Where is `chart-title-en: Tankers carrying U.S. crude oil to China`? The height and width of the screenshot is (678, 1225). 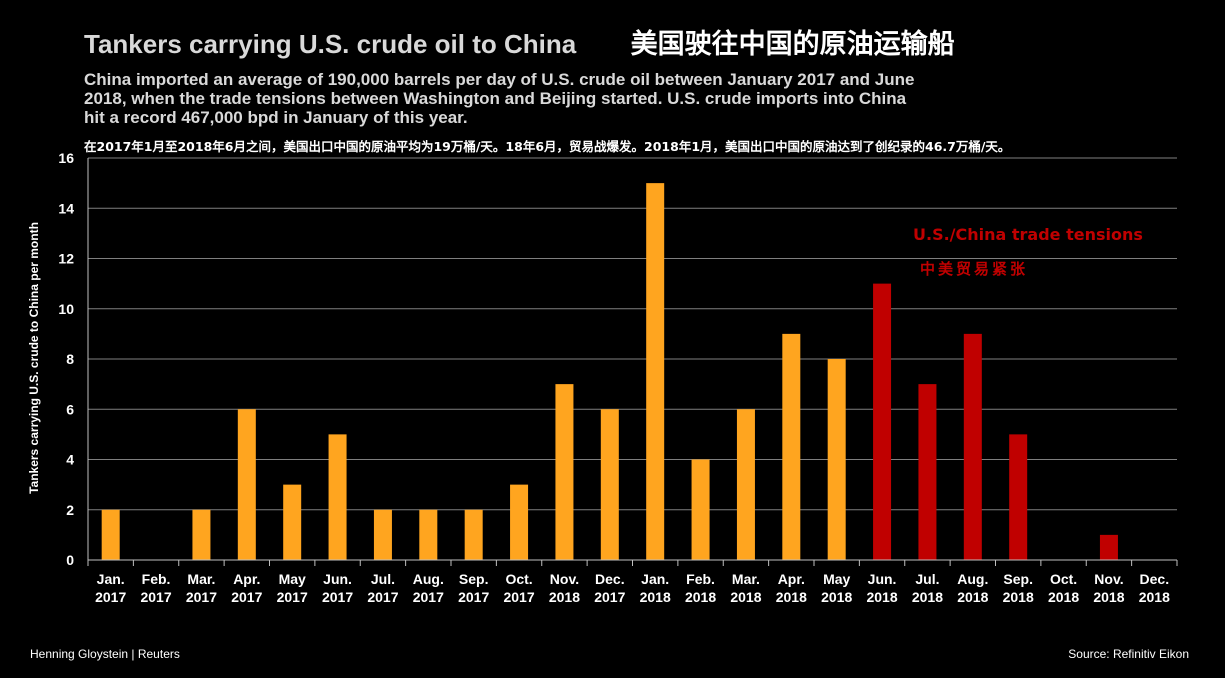 chart-title-en: Tankers carrying U.S. crude oil to China is located at coordinates (330, 44).